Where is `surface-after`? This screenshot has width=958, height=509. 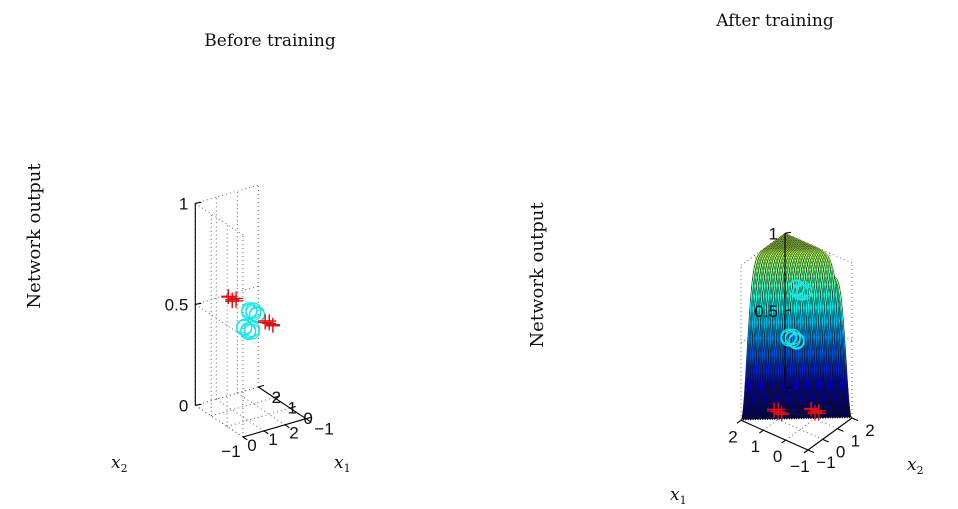
surface-after is located at coordinates (796, 327).